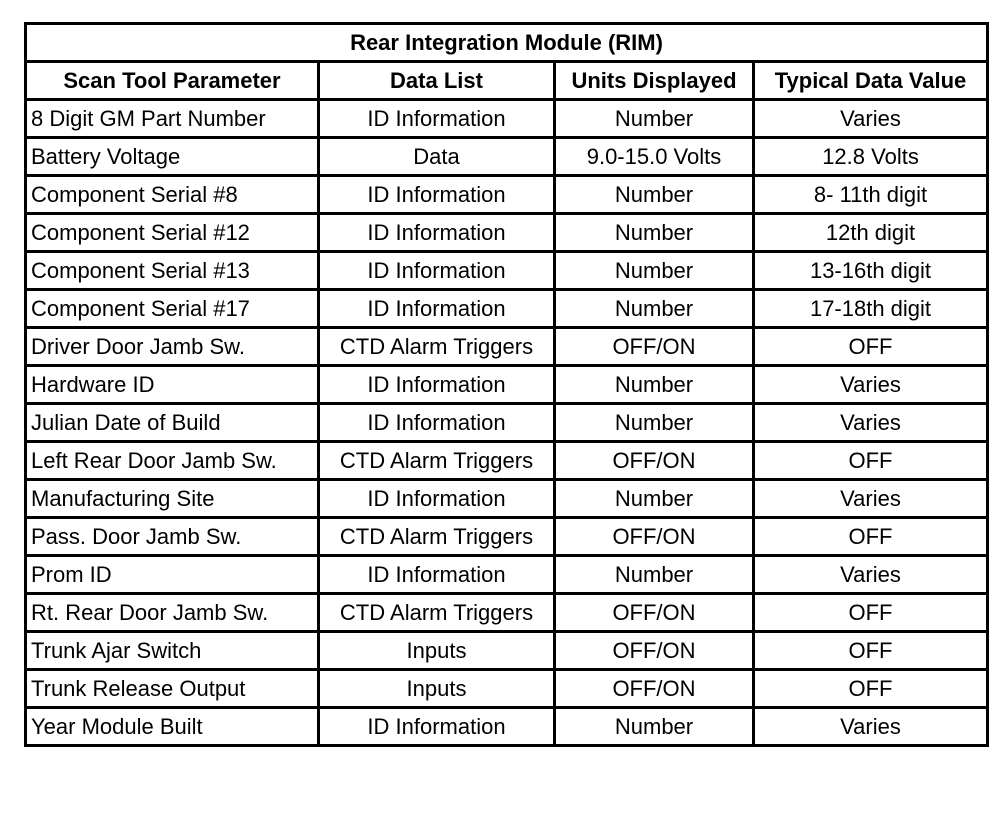 The height and width of the screenshot is (826, 1008). Describe the element at coordinates (172, 156) in the screenshot. I see `table-cell: Battery Voltage` at that location.